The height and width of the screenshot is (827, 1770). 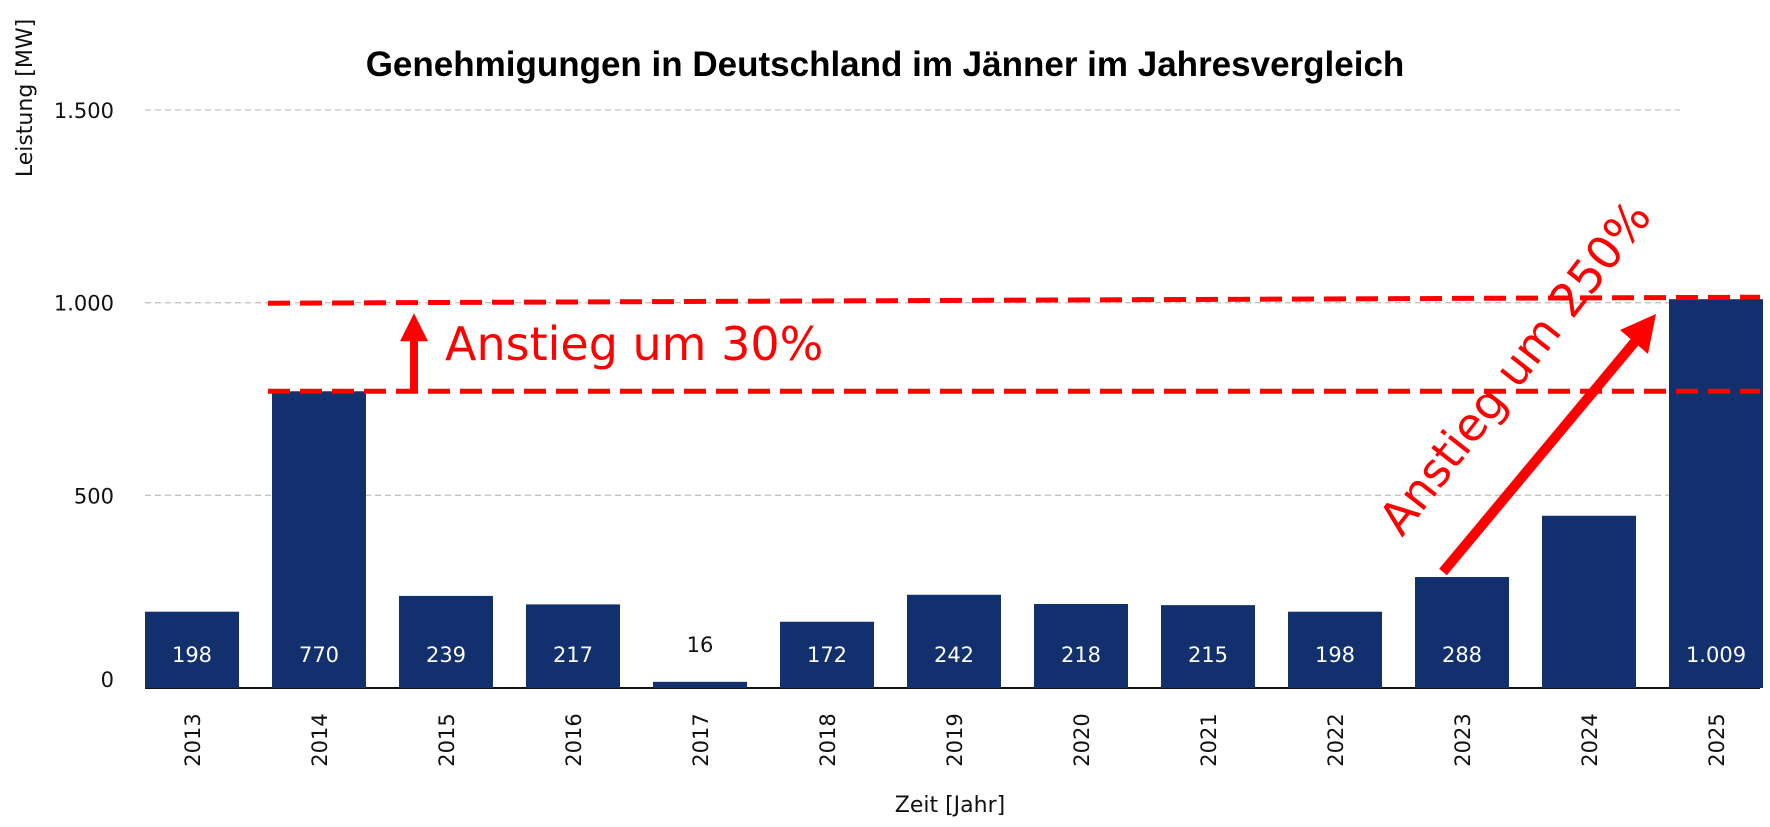 What do you see at coordinates (84, 304) in the screenshot?
I see `y-tick-label: 1.000` at bounding box center [84, 304].